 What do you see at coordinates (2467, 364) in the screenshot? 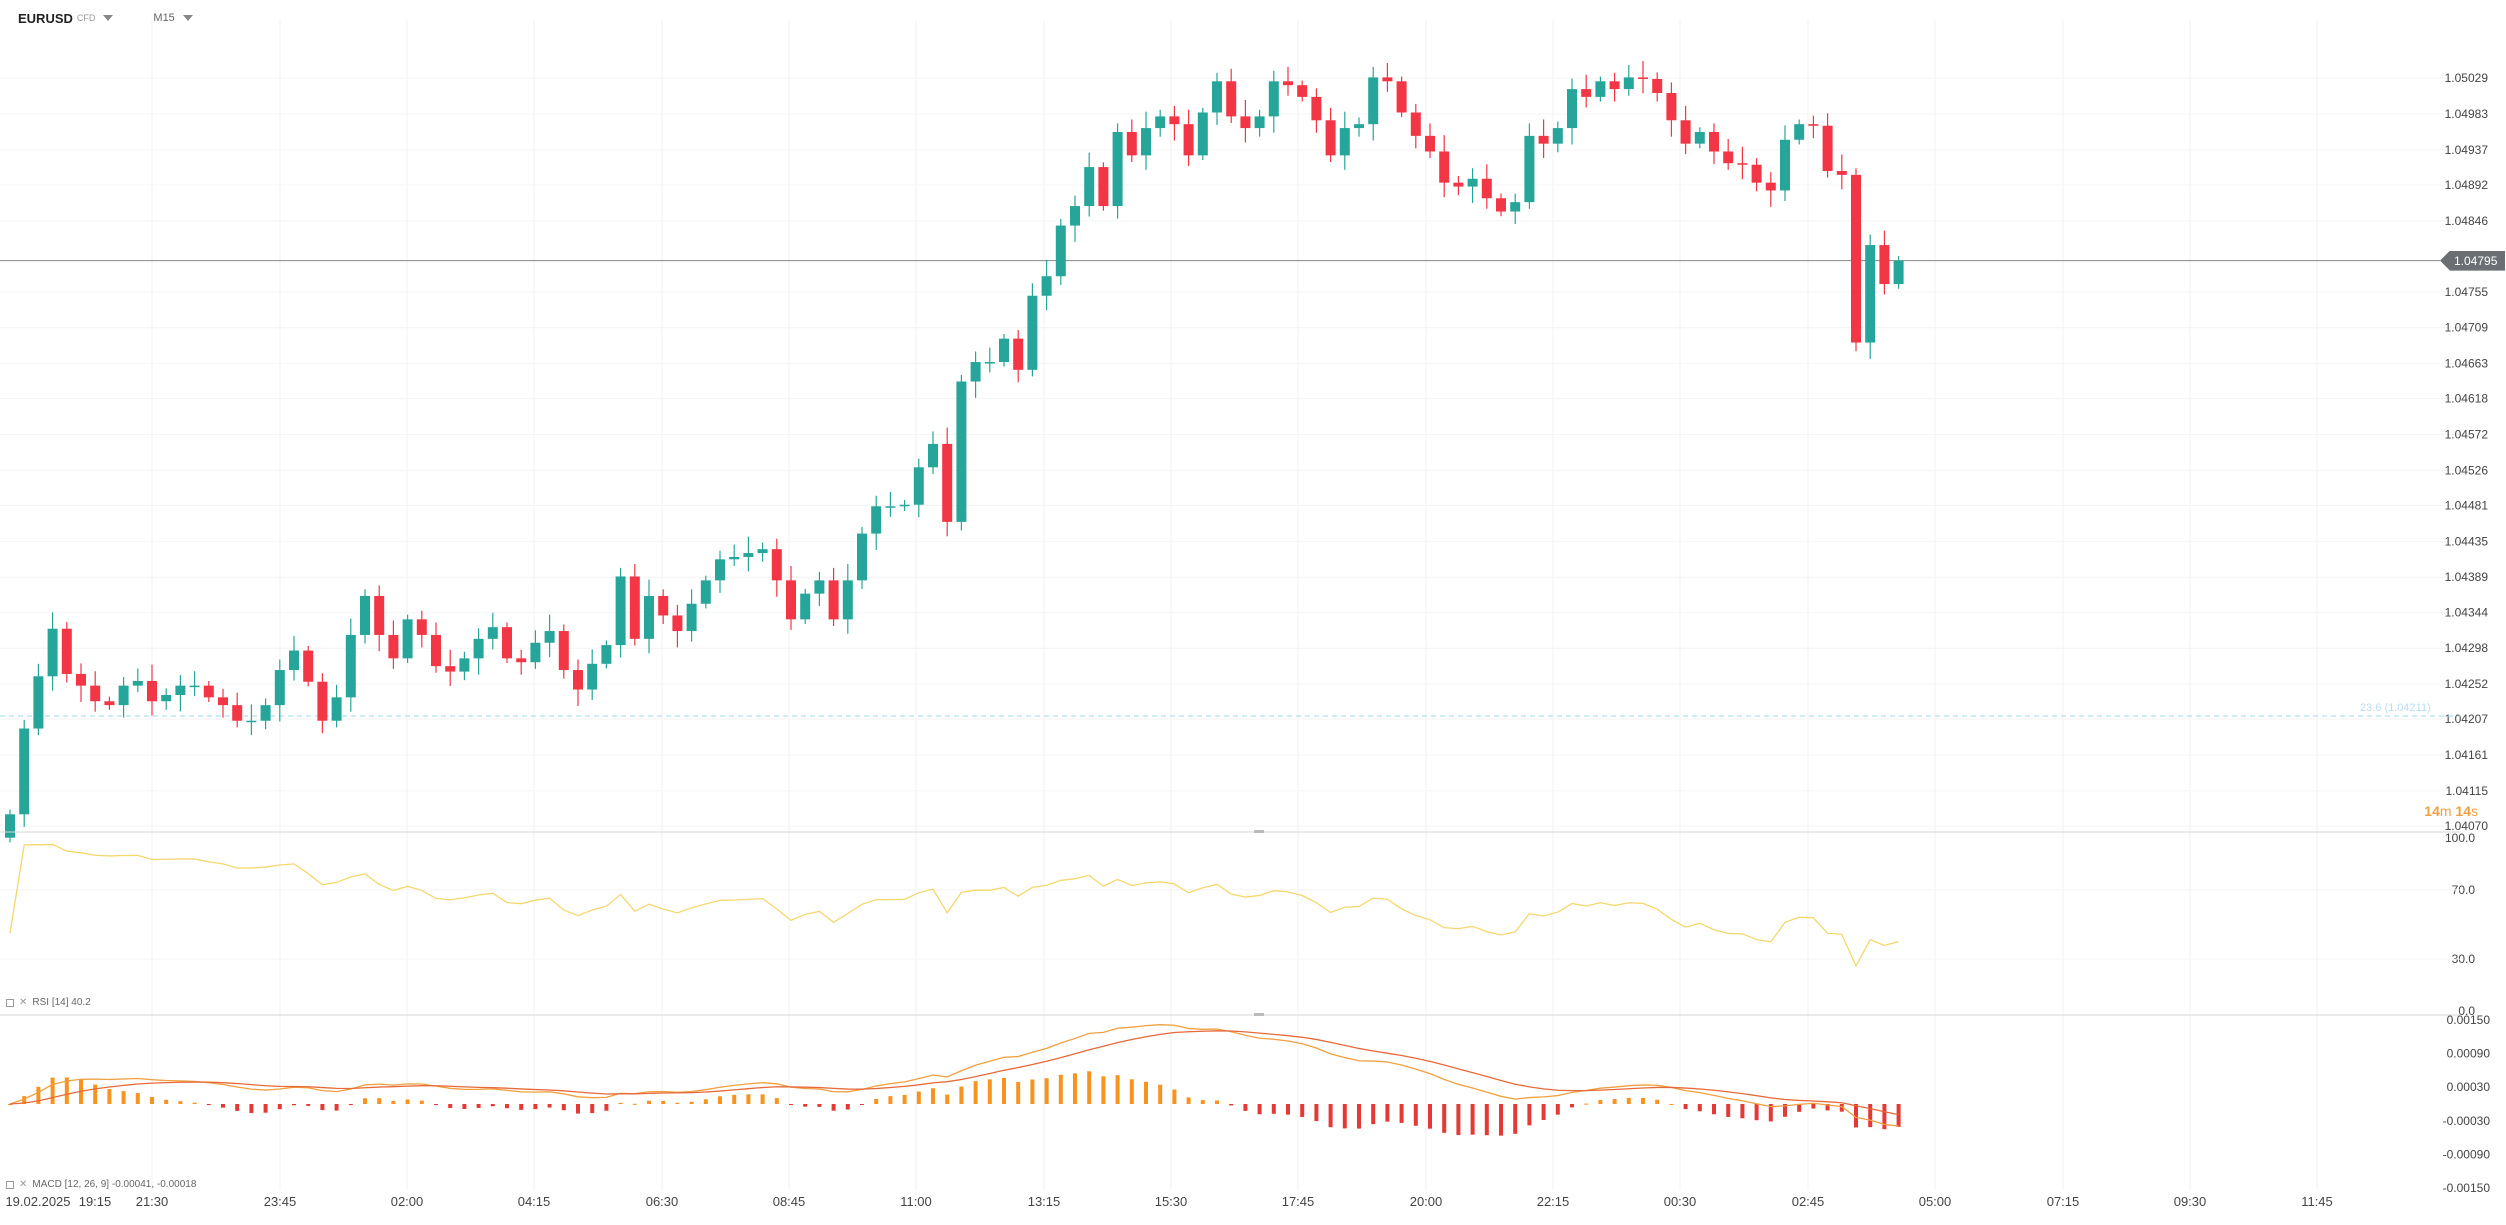
I see `price-tick-label: 1.04663` at bounding box center [2467, 364].